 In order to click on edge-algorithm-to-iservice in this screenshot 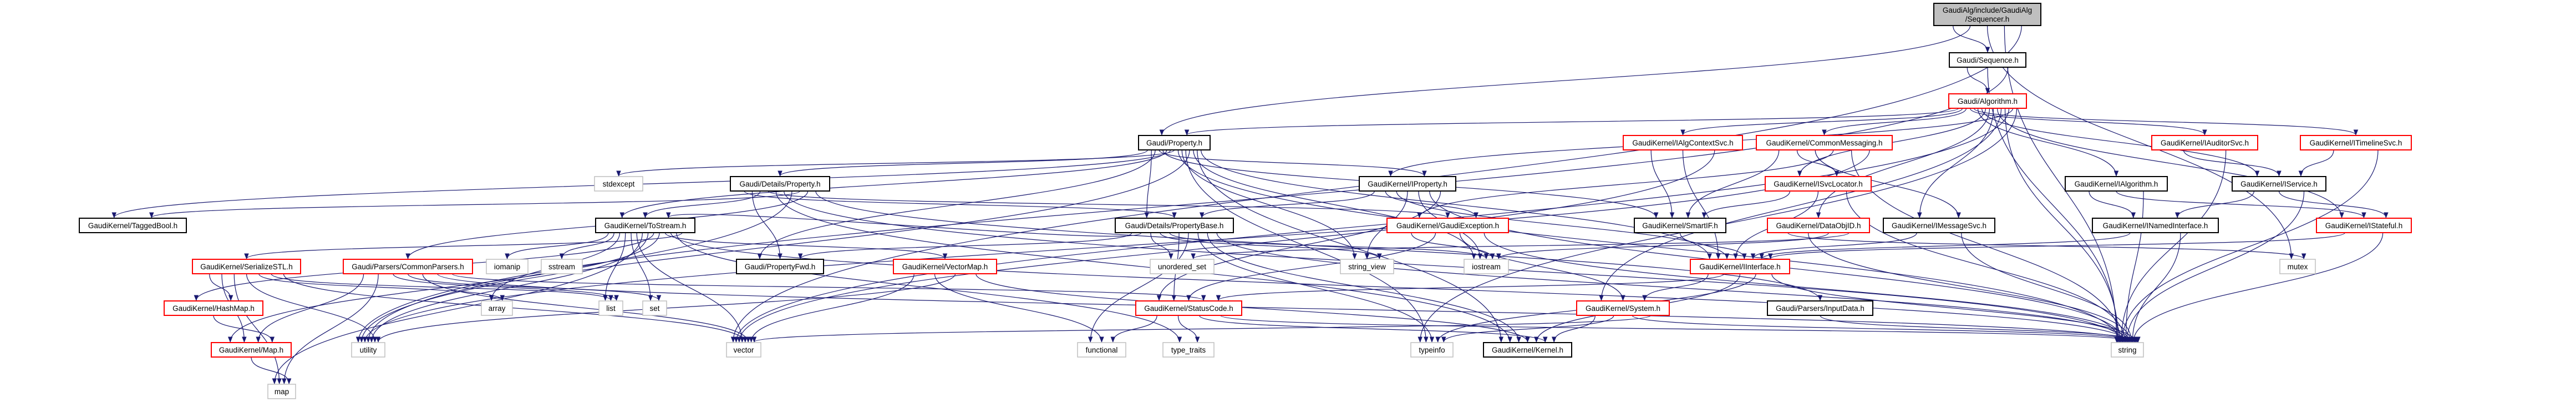, I will do `click(2120, 142)`.